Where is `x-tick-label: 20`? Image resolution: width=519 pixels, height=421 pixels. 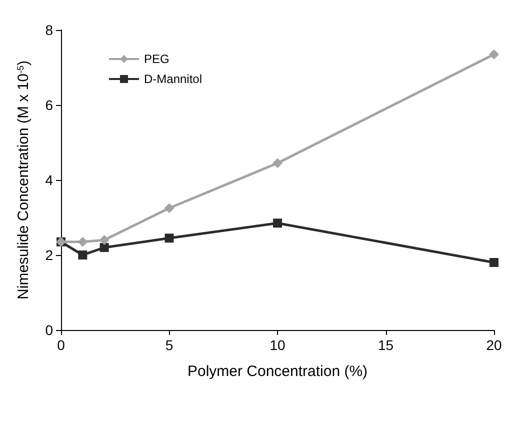 x-tick-label: 20 is located at coordinates (494, 345).